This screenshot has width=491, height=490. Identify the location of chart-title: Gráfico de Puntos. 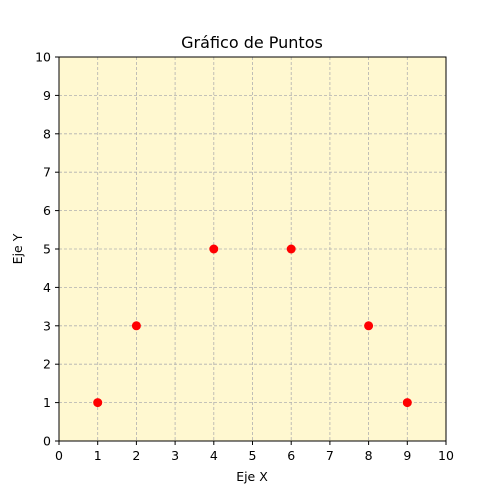
(252, 42).